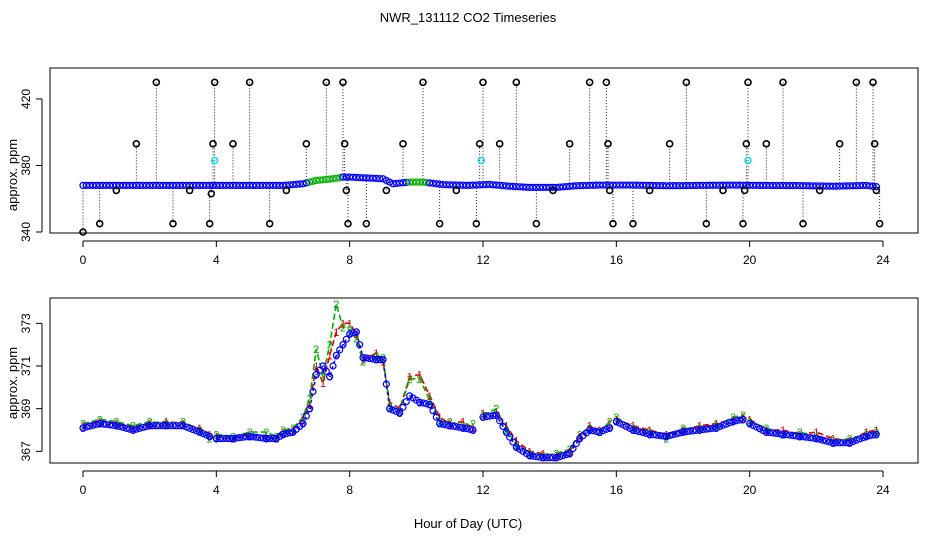 The width and height of the screenshot is (936, 540). Describe the element at coordinates (26, 451) in the screenshot. I see `bottom-y-tick-label: 367` at that location.